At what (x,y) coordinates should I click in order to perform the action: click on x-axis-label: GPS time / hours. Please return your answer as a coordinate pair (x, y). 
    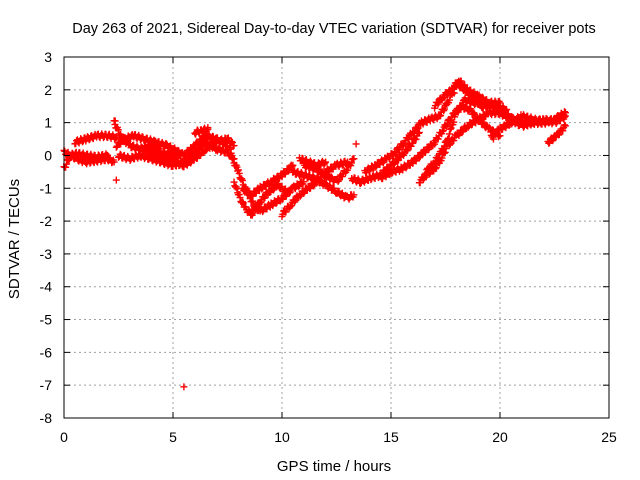
    Looking at the image, I should click on (334, 466).